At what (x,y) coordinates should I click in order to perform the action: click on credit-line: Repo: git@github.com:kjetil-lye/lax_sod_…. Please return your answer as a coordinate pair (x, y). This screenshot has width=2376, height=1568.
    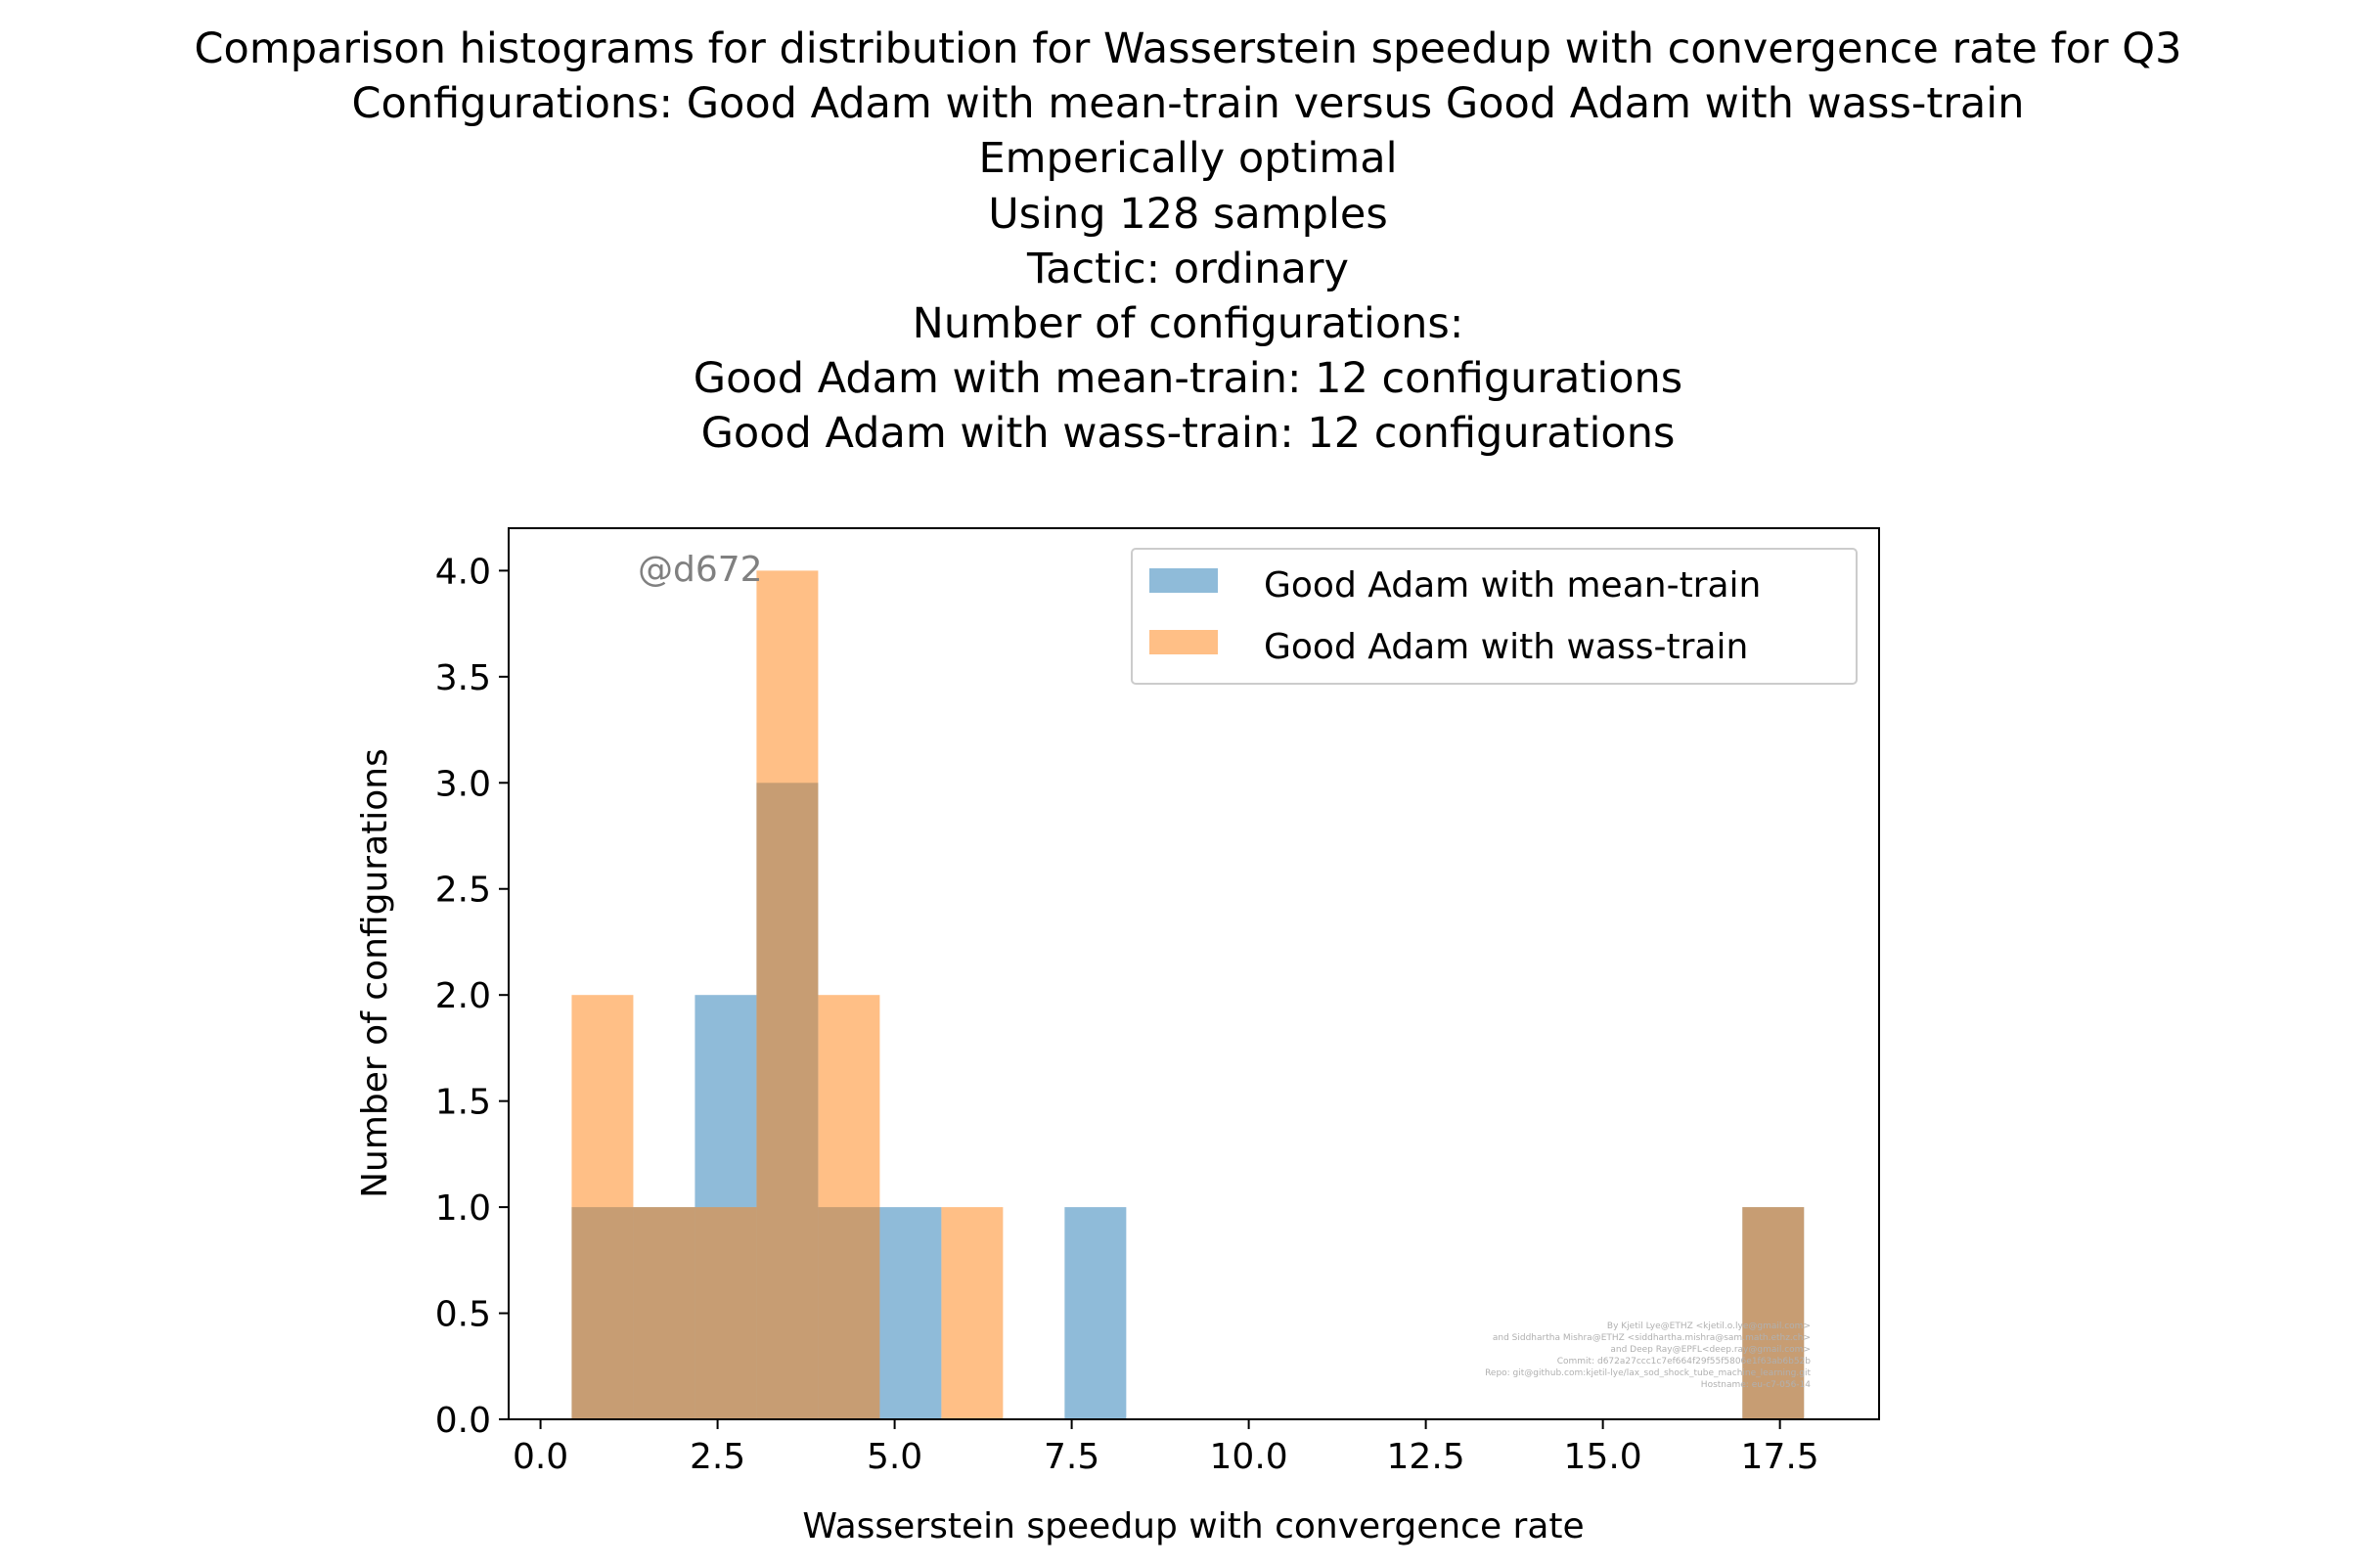
    Looking at the image, I should click on (1648, 1373).